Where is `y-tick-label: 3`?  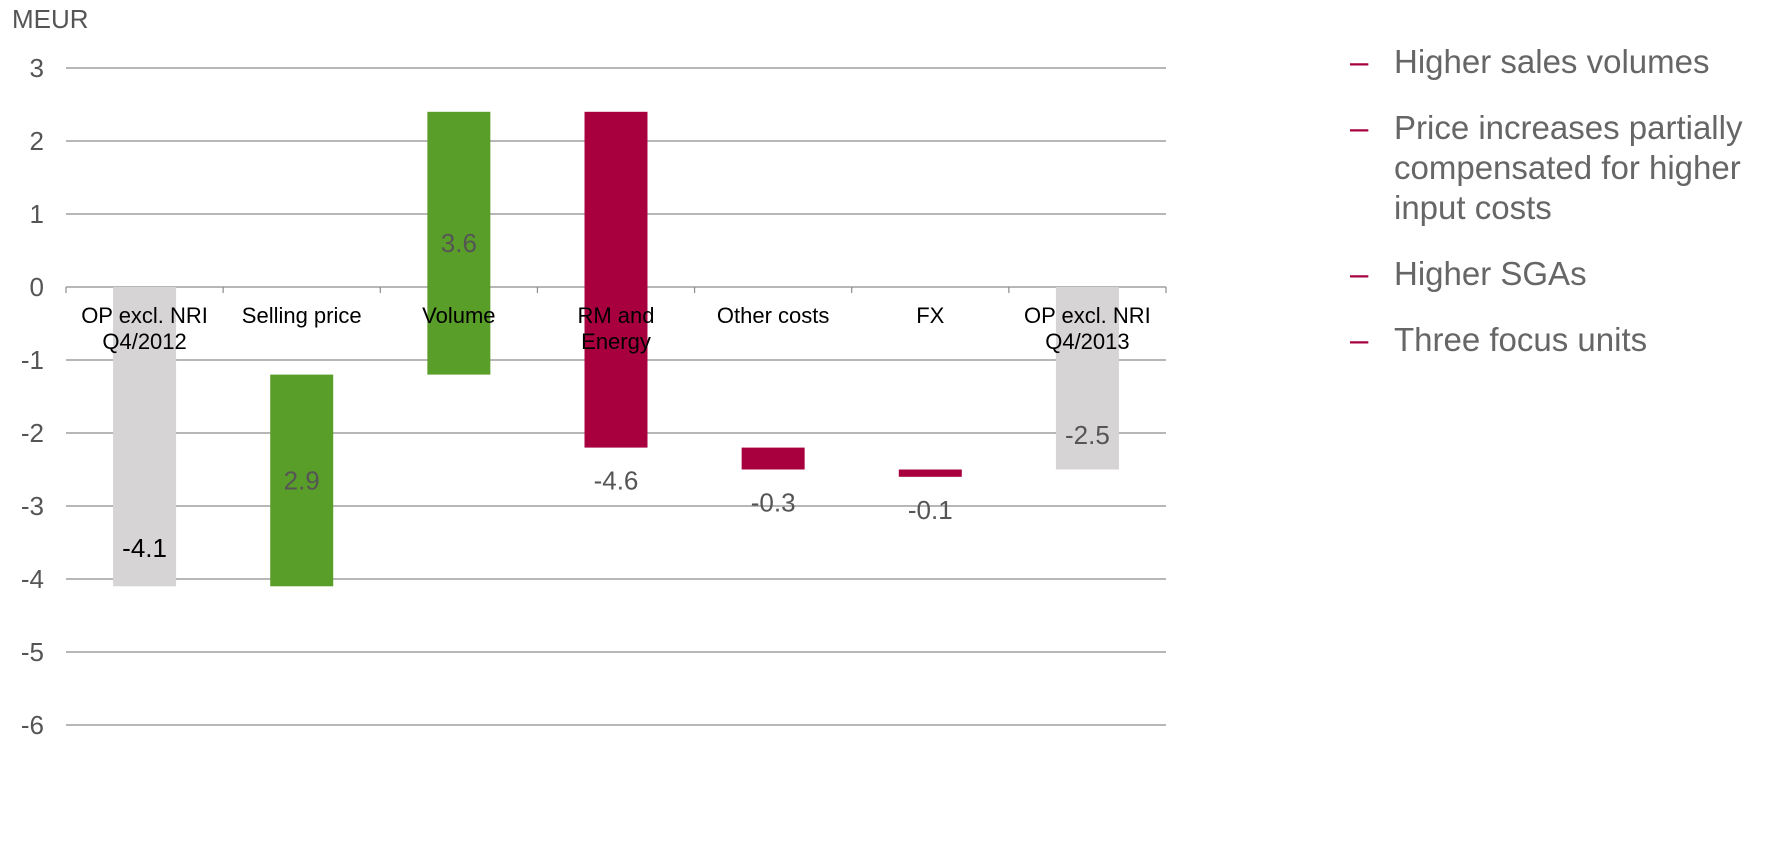 y-tick-label: 3 is located at coordinates (37, 68).